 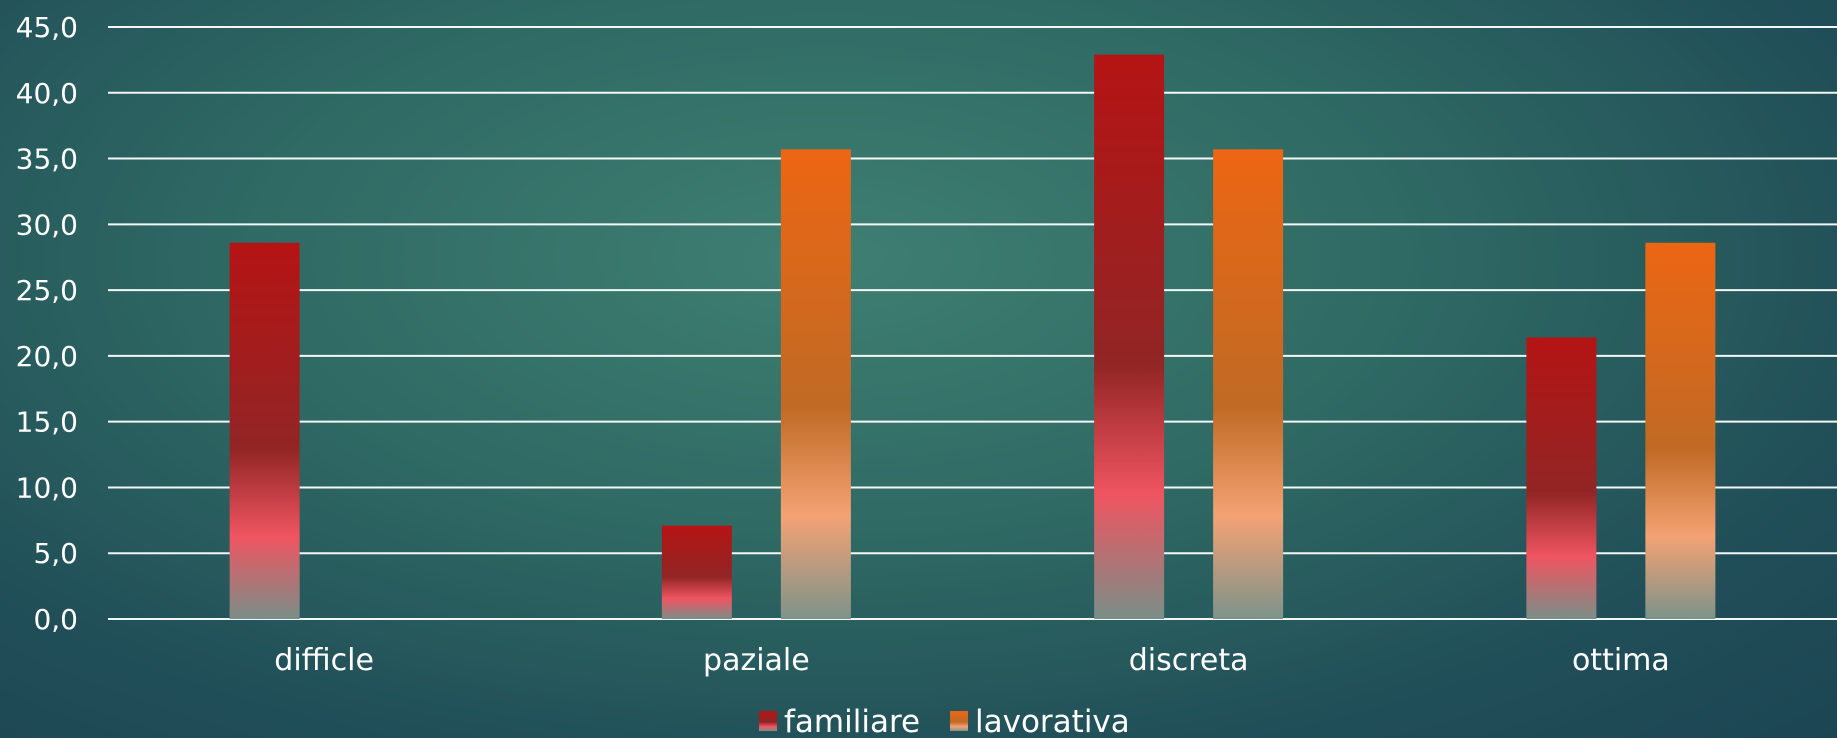 I want to click on legend-swatch-familiare, so click(x=768, y=721).